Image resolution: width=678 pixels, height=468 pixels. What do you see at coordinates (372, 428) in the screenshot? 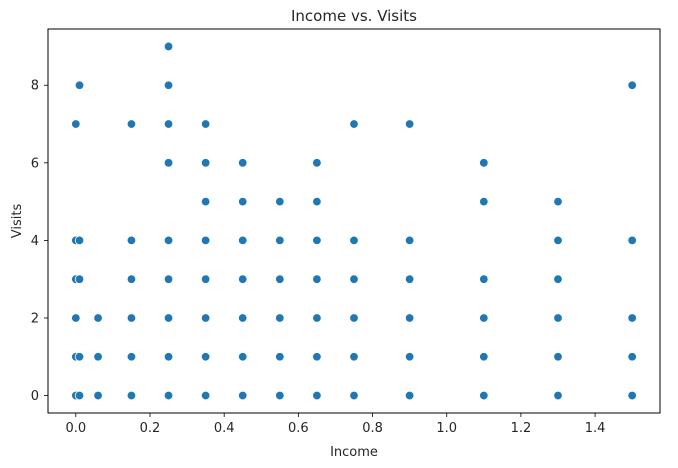
I see `x-tick-label: 0.8` at bounding box center [372, 428].